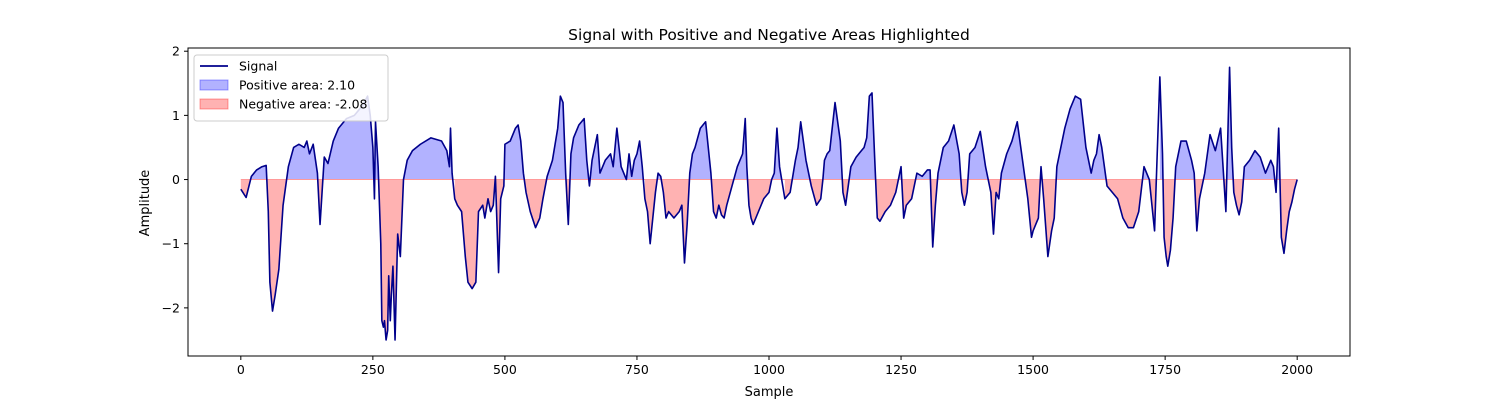  I want to click on y-tick-label: 0, so click(176, 179).